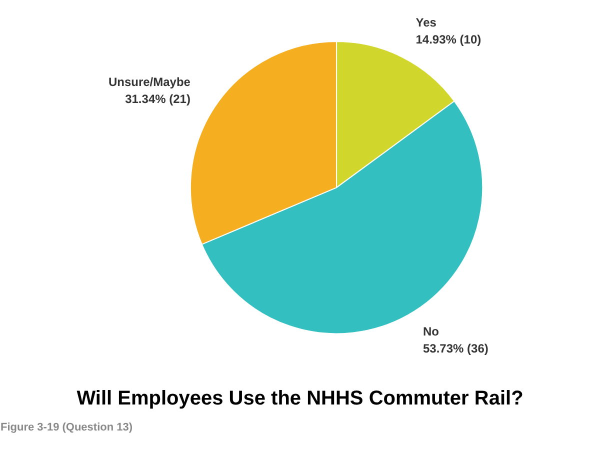 Image resolution: width=599 pixels, height=466 pixels. Describe the element at coordinates (430, 331) in the screenshot. I see `slice-label: No` at that location.